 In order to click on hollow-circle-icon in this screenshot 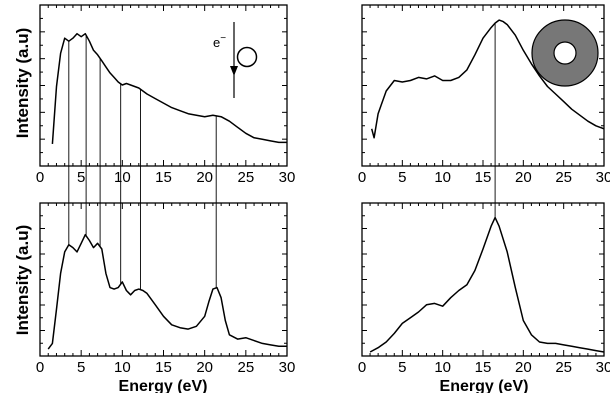, I will do `click(247, 57)`.